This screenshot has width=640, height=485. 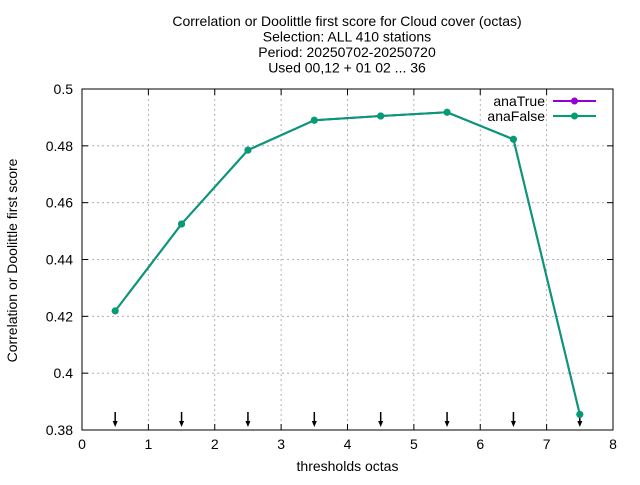 What do you see at coordinates (348, 444) in the screenshot?
I see `x-tick-label: 4` at bounding box center [348, 444].